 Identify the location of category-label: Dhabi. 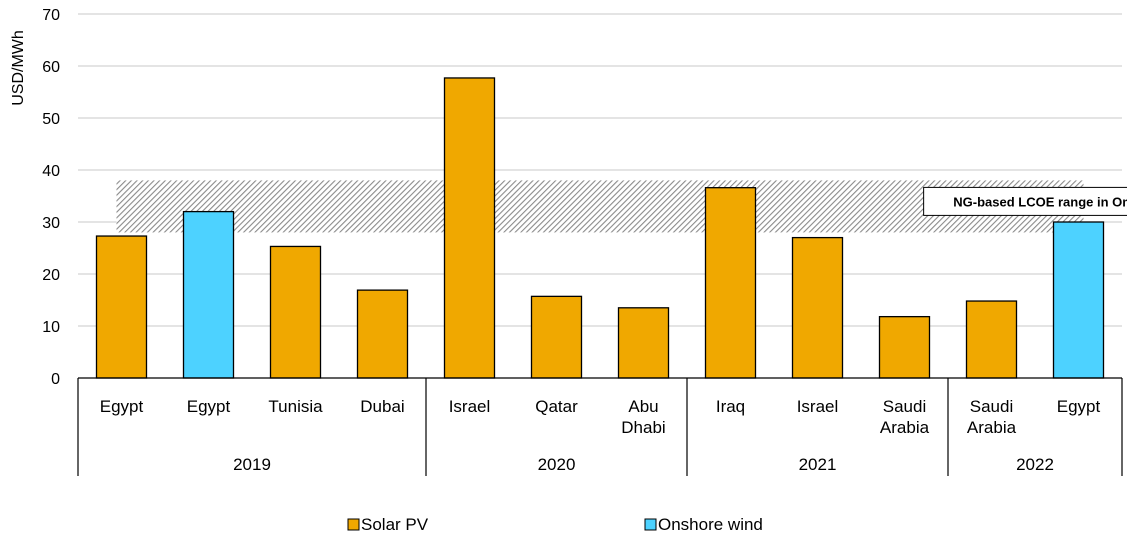
(643, 427).